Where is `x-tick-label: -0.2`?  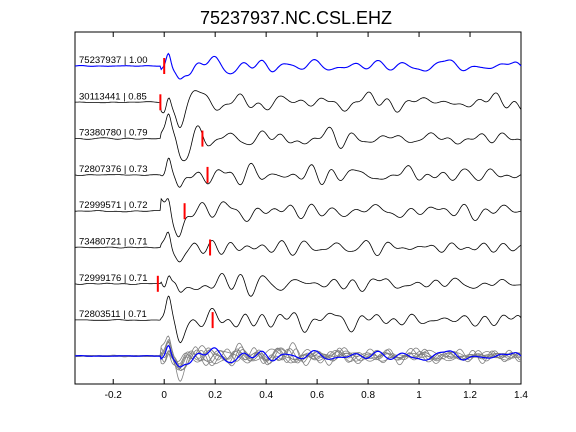
x-tick-label: -0.2 is located at coordinates (114, 395).